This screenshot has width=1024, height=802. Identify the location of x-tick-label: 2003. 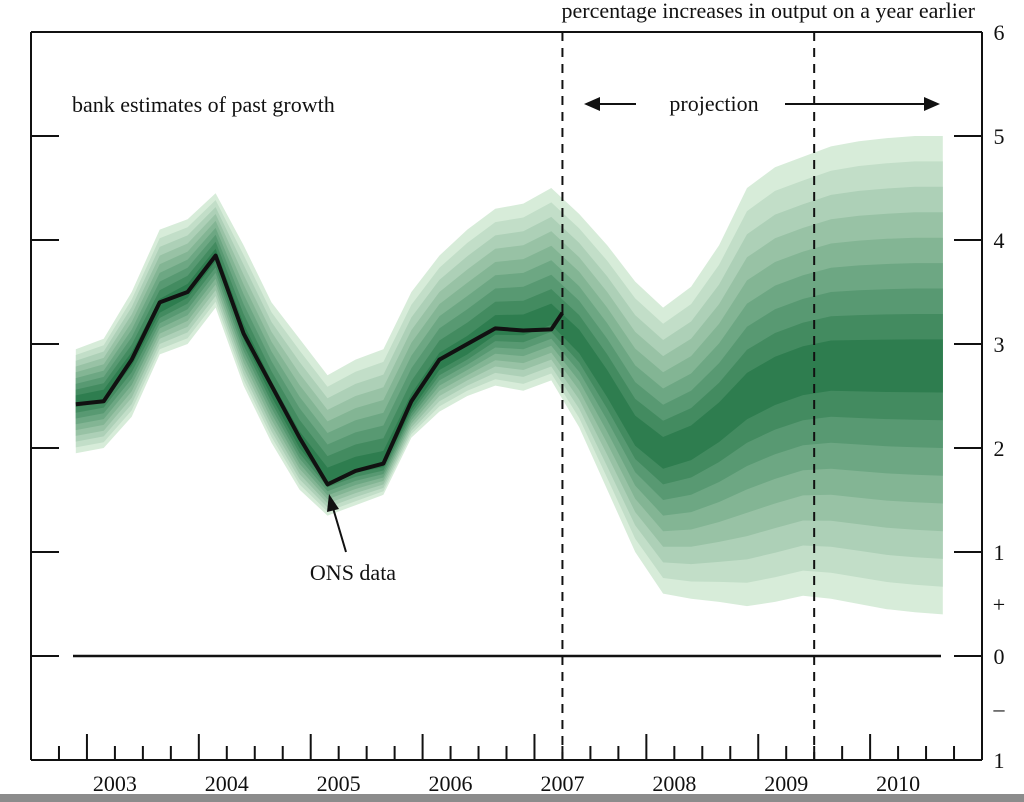
(115, 782).